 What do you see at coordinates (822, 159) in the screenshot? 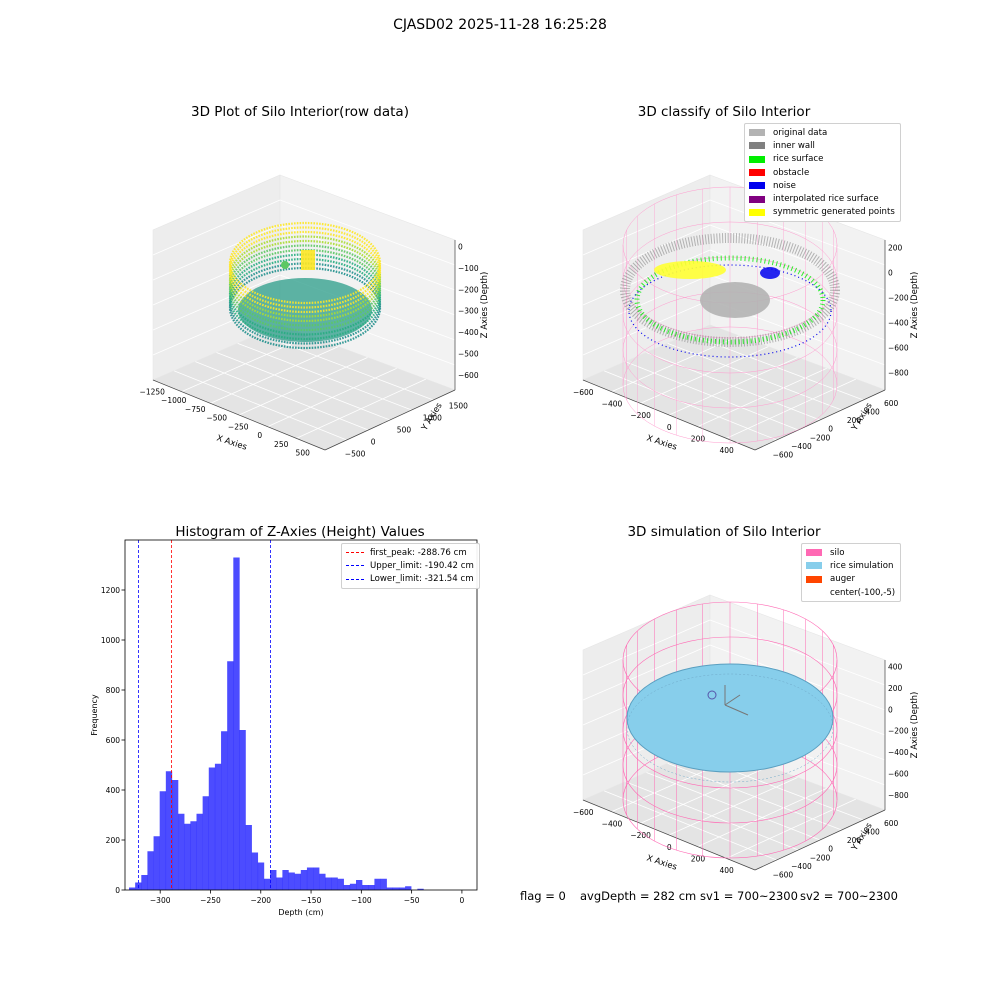
I see `legend-entry: rice surface` at bounding box center [822, 159].